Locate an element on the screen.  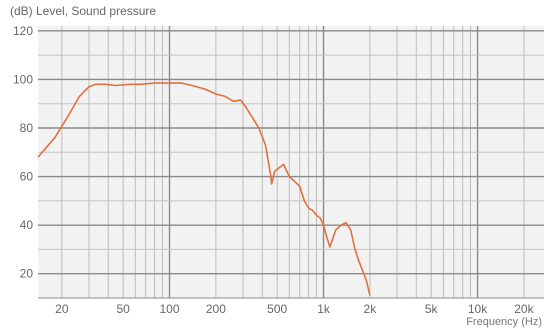
x-tick-label: 20 is located at coordinates (62, 309).